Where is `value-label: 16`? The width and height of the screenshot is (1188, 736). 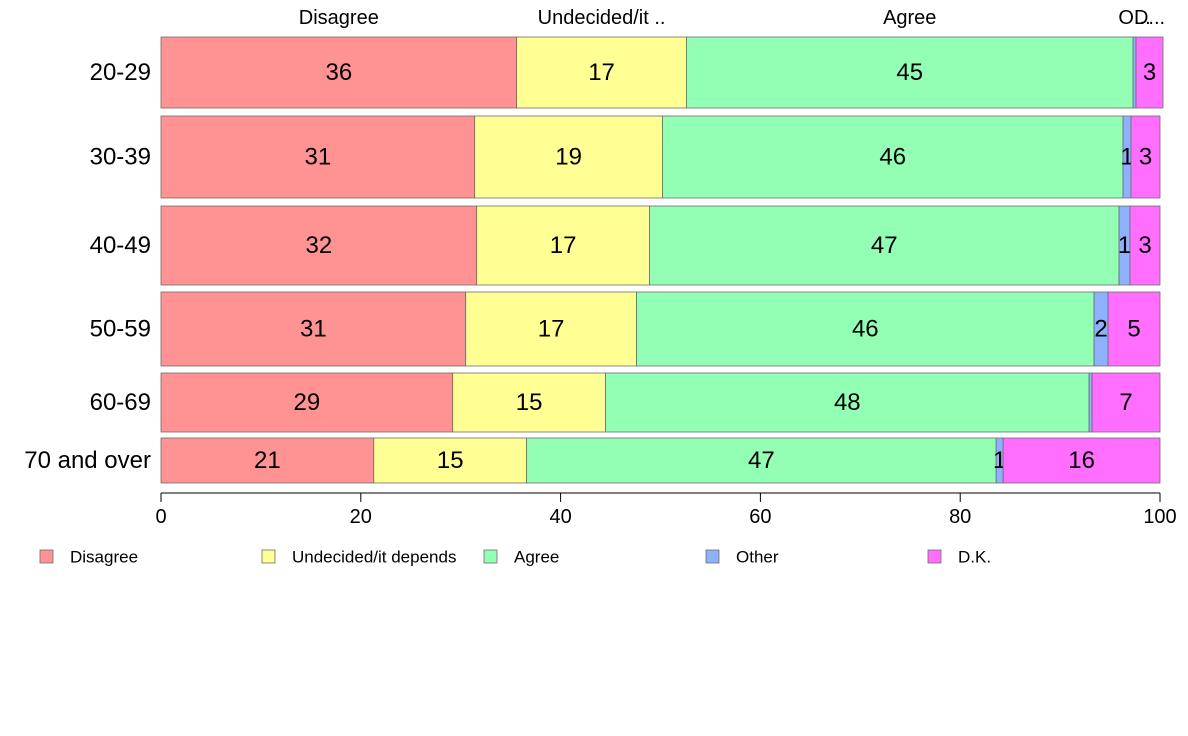 value-label: 16 is located at coordinates (1081, 460).